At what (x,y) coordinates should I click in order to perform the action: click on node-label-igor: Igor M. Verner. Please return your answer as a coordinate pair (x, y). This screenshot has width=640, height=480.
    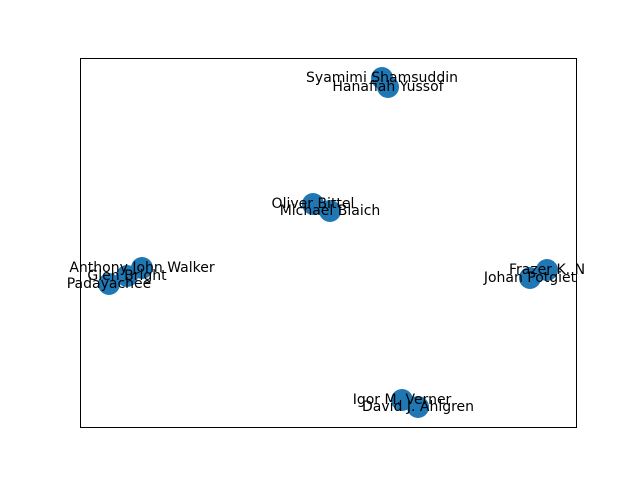
    Looking at the image, I should click on (402, 400).